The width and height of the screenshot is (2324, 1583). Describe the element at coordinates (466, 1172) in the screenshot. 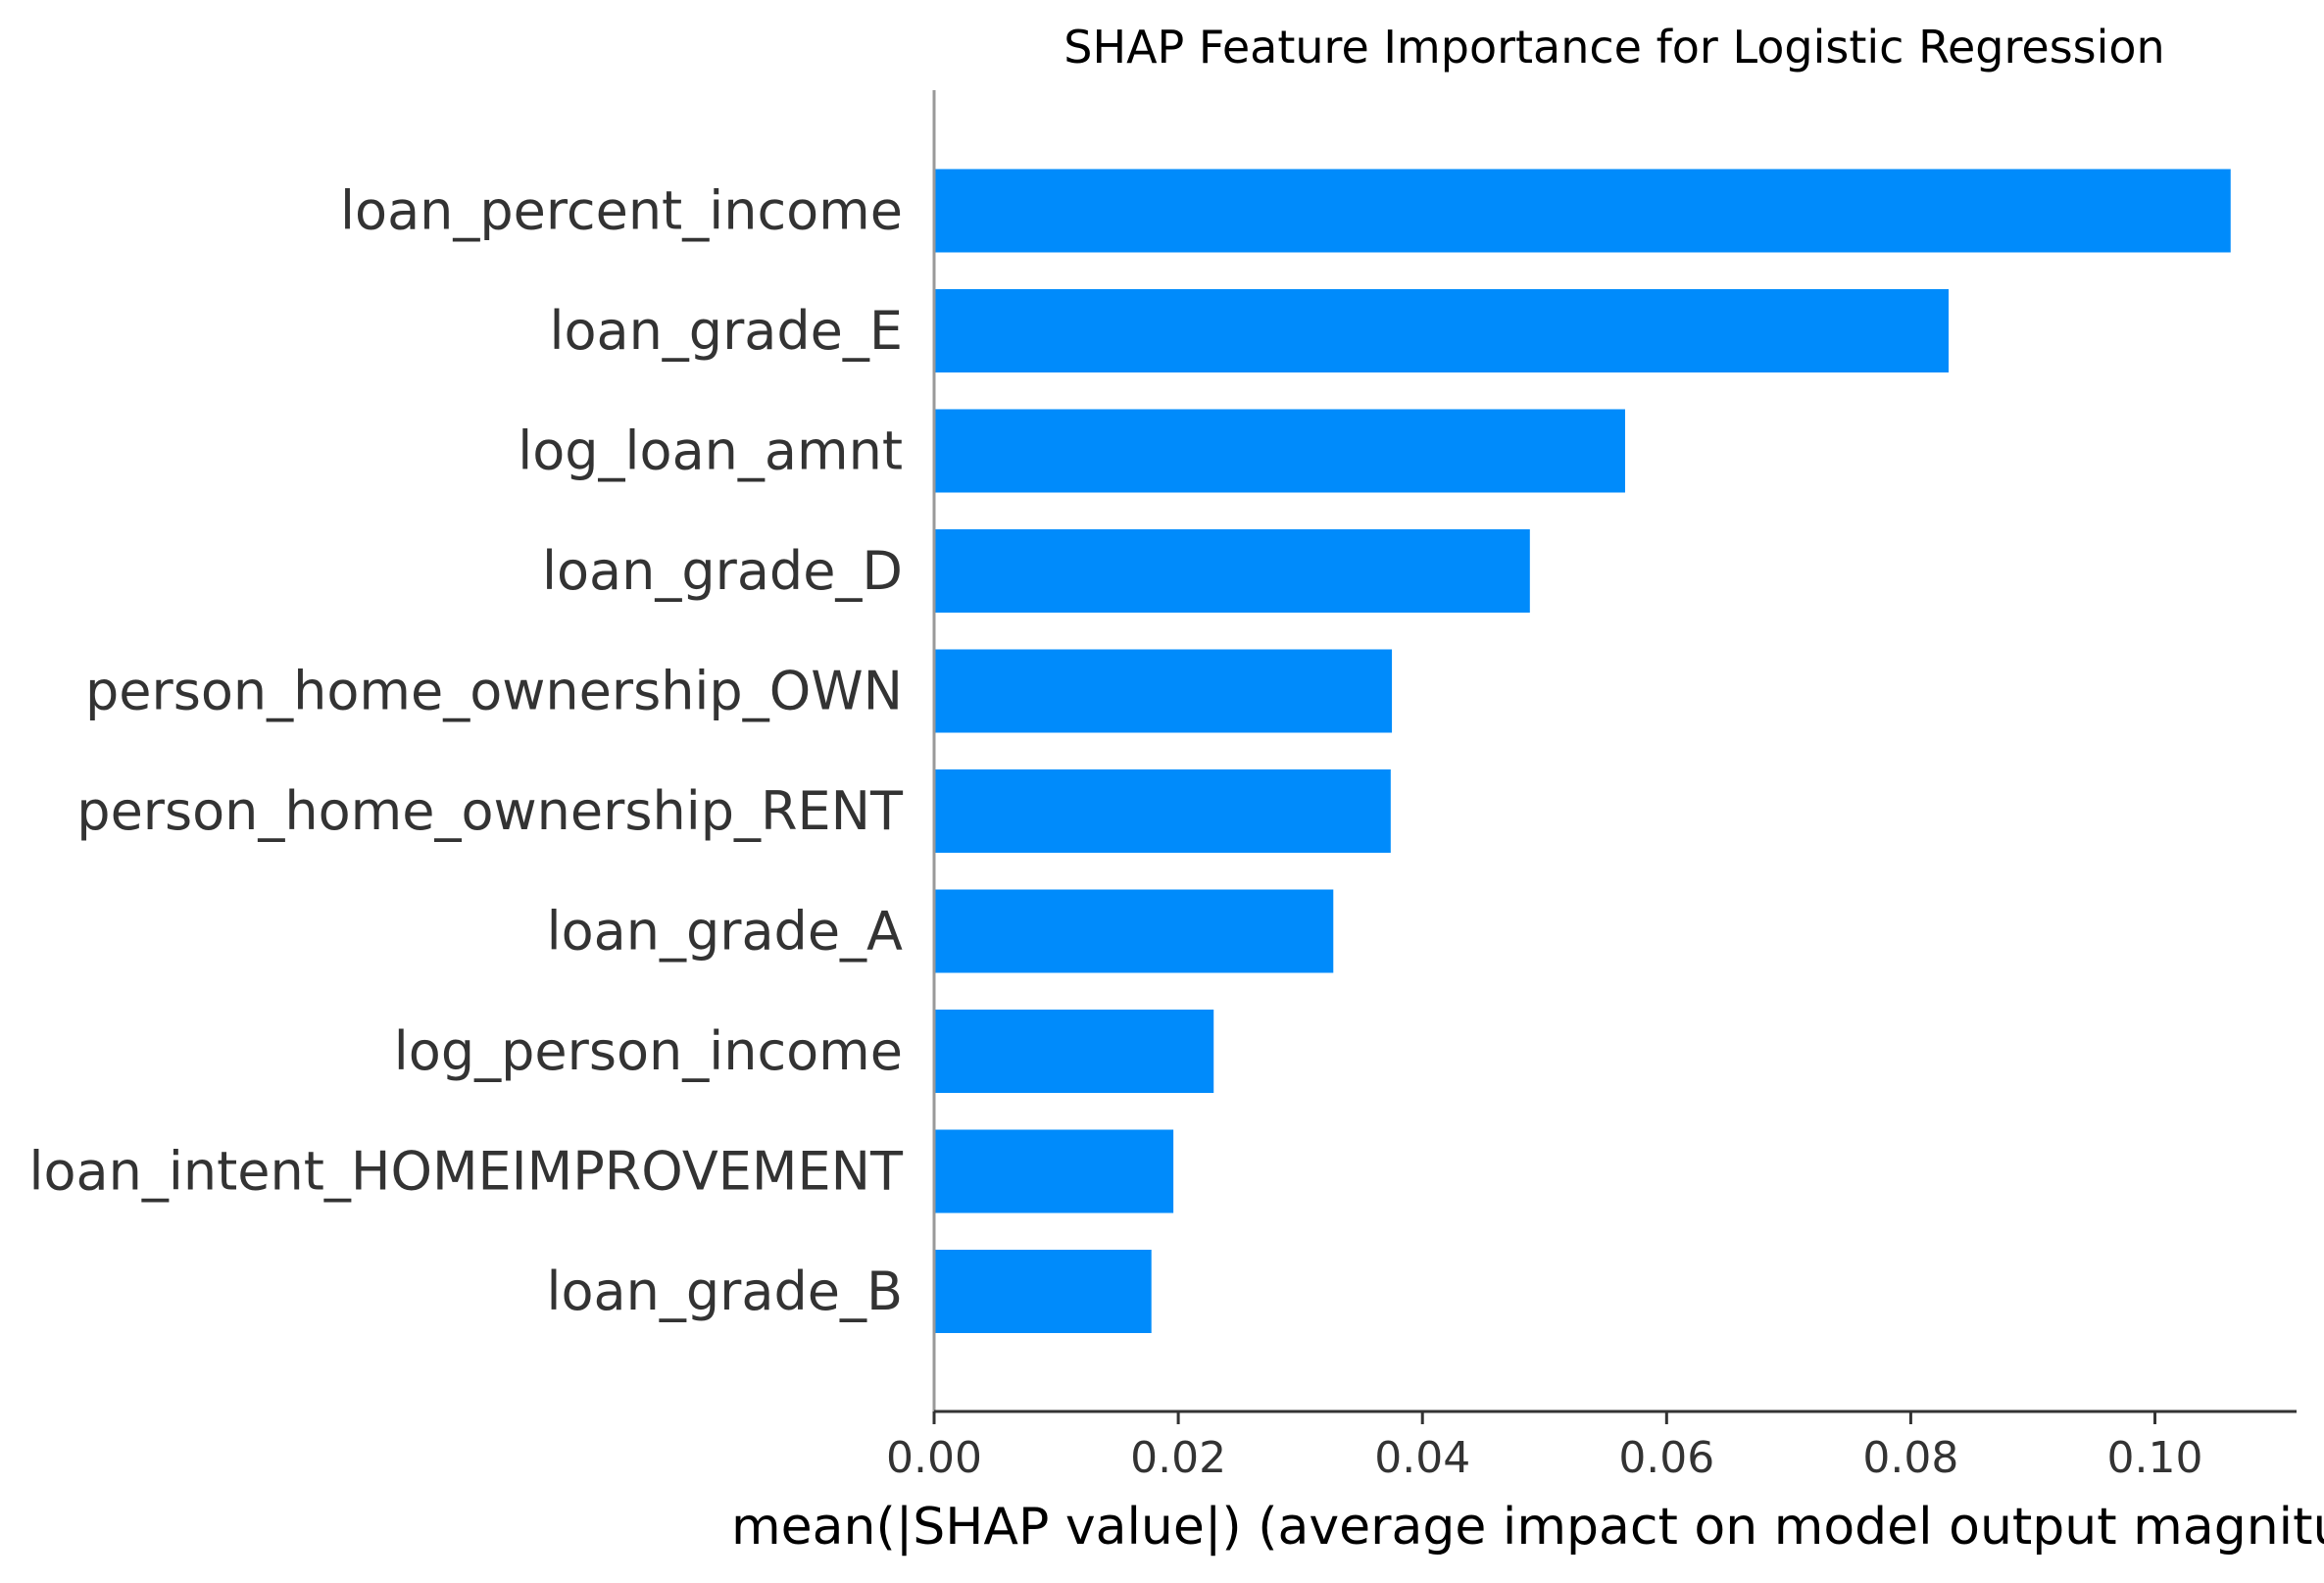

I see `category-label: loan_intent_HOMEIMPROVEMENT` at that location.